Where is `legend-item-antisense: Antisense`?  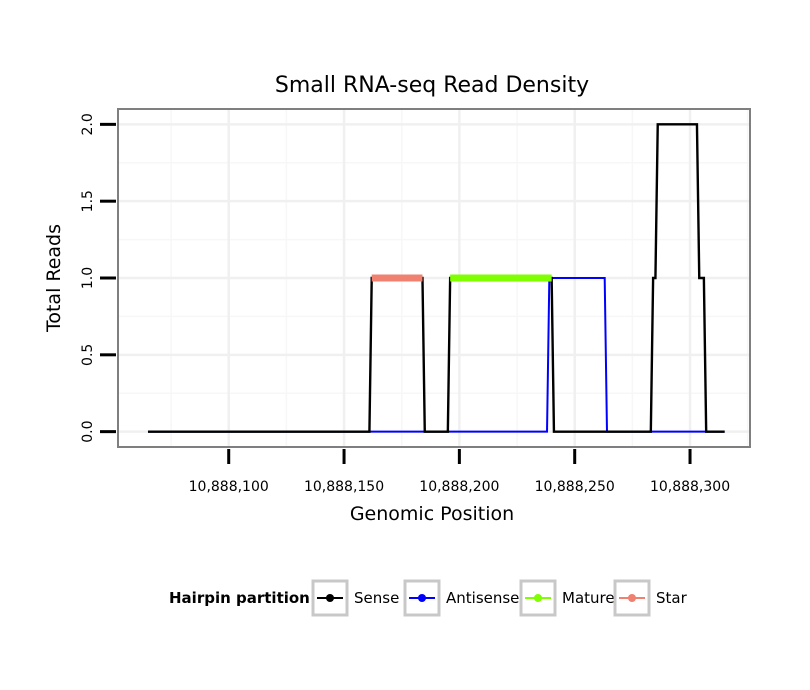
legend-item-antisense: Antisense is located at coordinates (461, 598).